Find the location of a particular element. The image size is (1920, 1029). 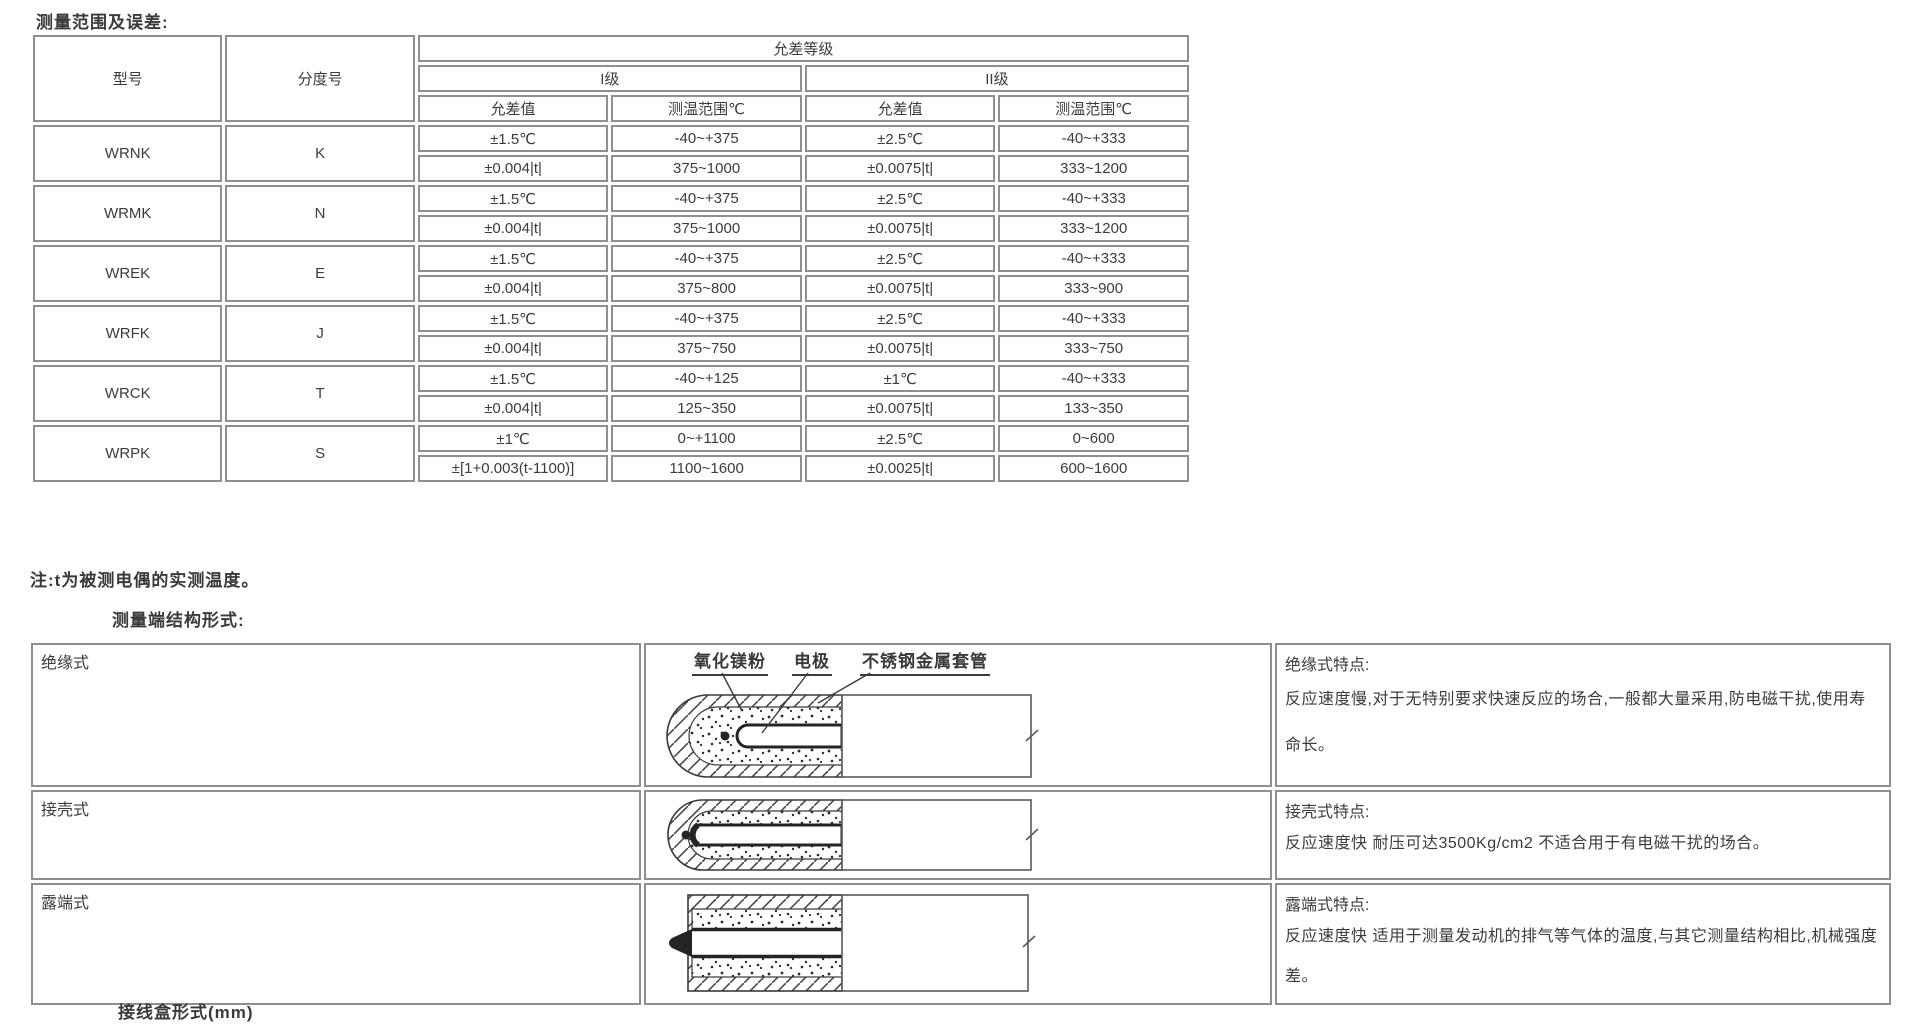

header-range-i: 测温范围℃ is located at coordinates (706, 108).